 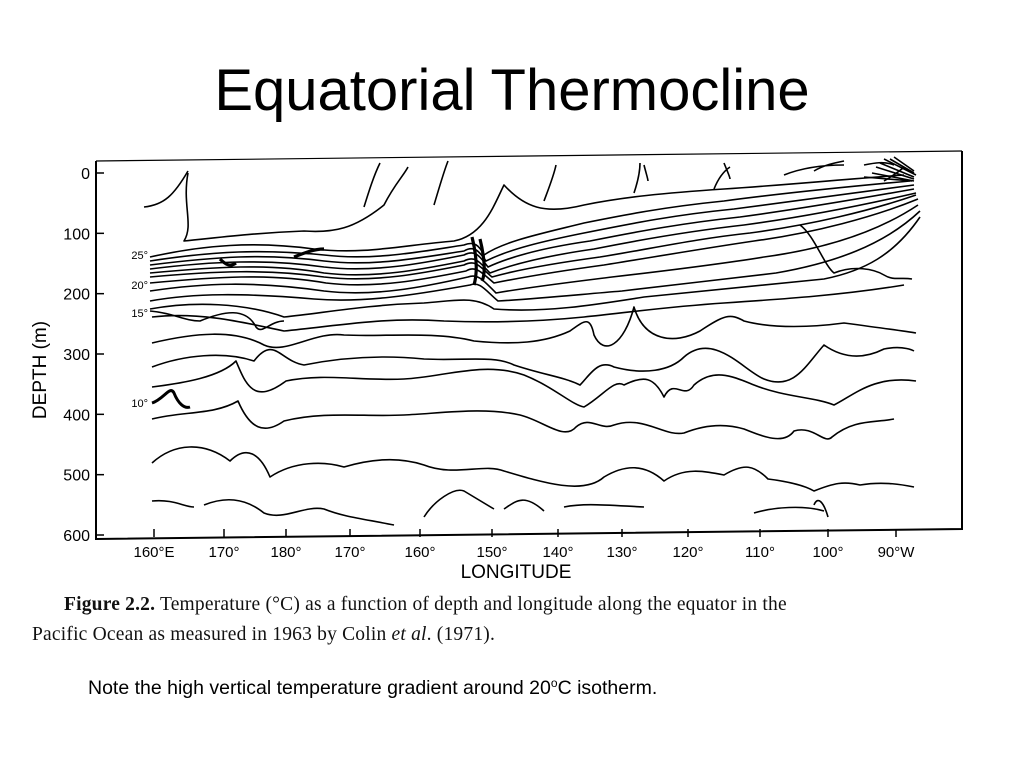 I want to click on x-tick-label: 130°, so click(x=621, y=552).